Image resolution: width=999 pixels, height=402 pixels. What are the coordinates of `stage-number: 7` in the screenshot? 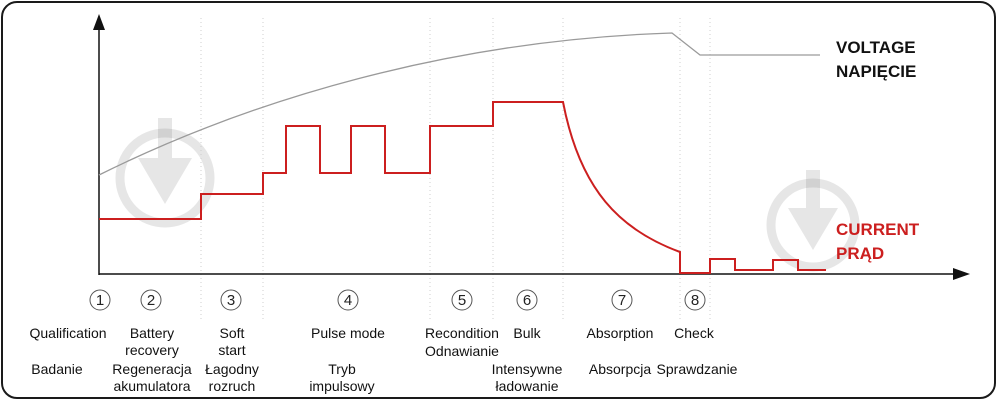 It's located at (622, 300).